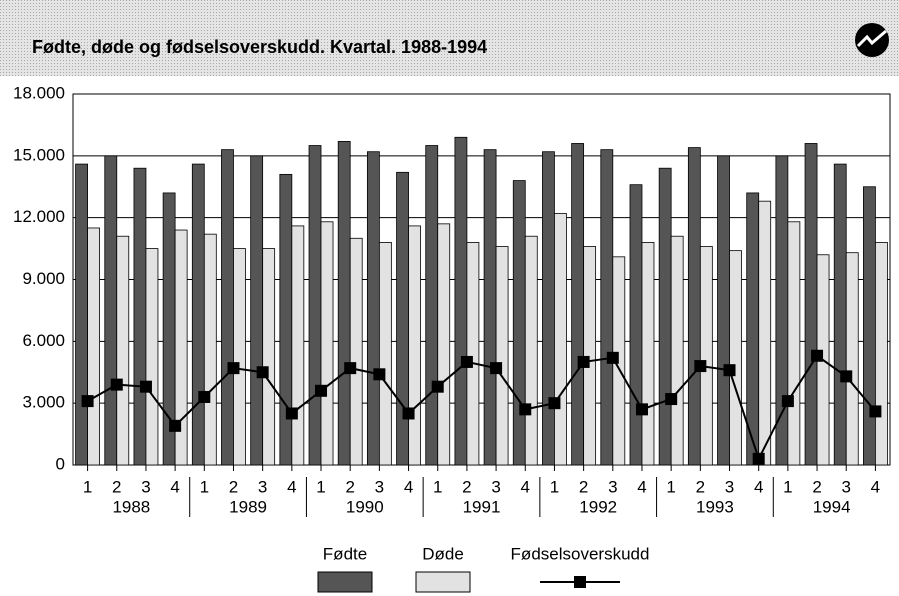 The height and width of the screenshot is (596, 899). Describe the element at coordinates (715, 506) in the screenshot. I see `year-label: 1993` at that location.